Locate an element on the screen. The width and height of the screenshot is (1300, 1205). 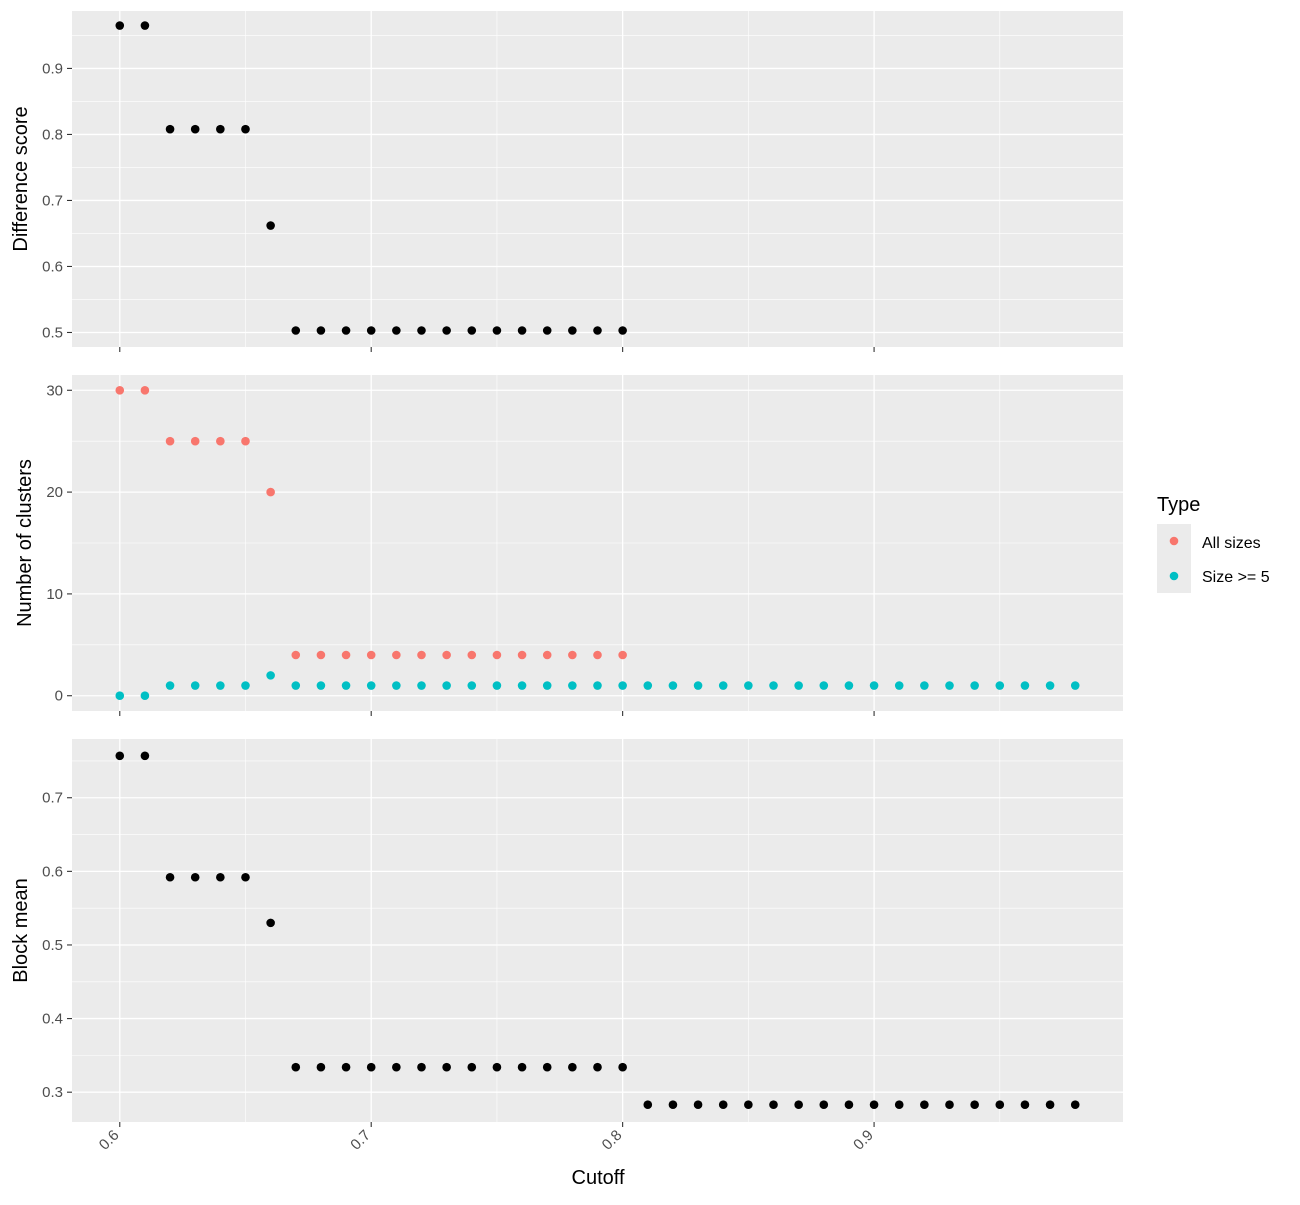
y-tick-label: 0.3 is located at coordinates (52, 1092).